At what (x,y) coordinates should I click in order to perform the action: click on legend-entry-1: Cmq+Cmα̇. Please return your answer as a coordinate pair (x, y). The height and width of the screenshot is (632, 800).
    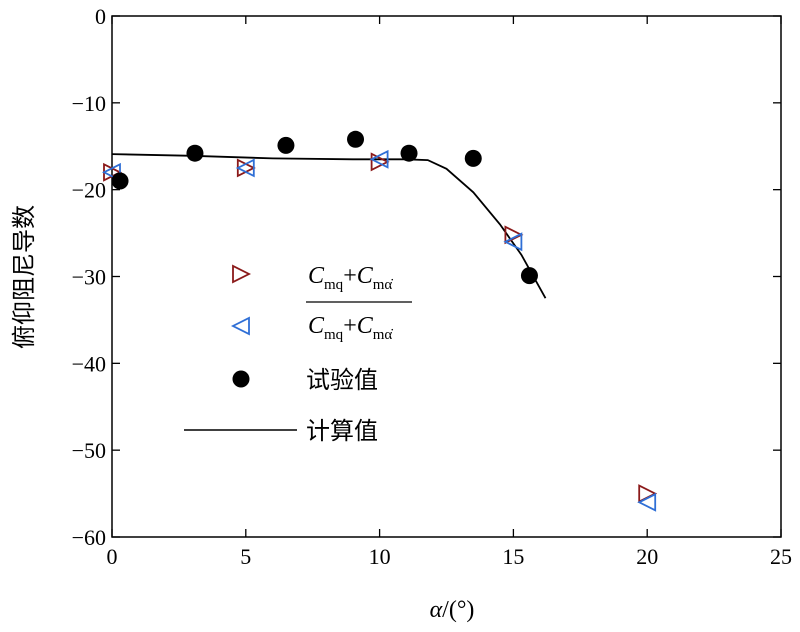
    Looking at the image, I should click on (322, 283).